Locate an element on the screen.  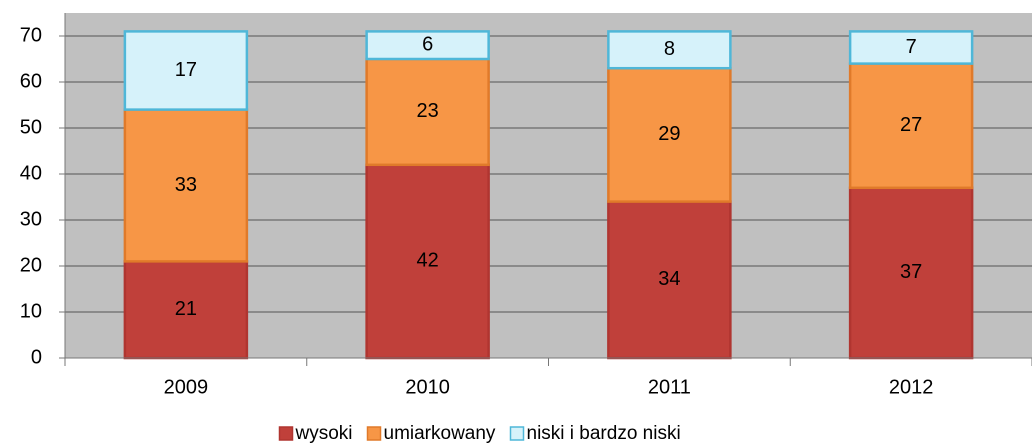
legend-label: niski i bardzo niski is located at coordinates (604, 433).